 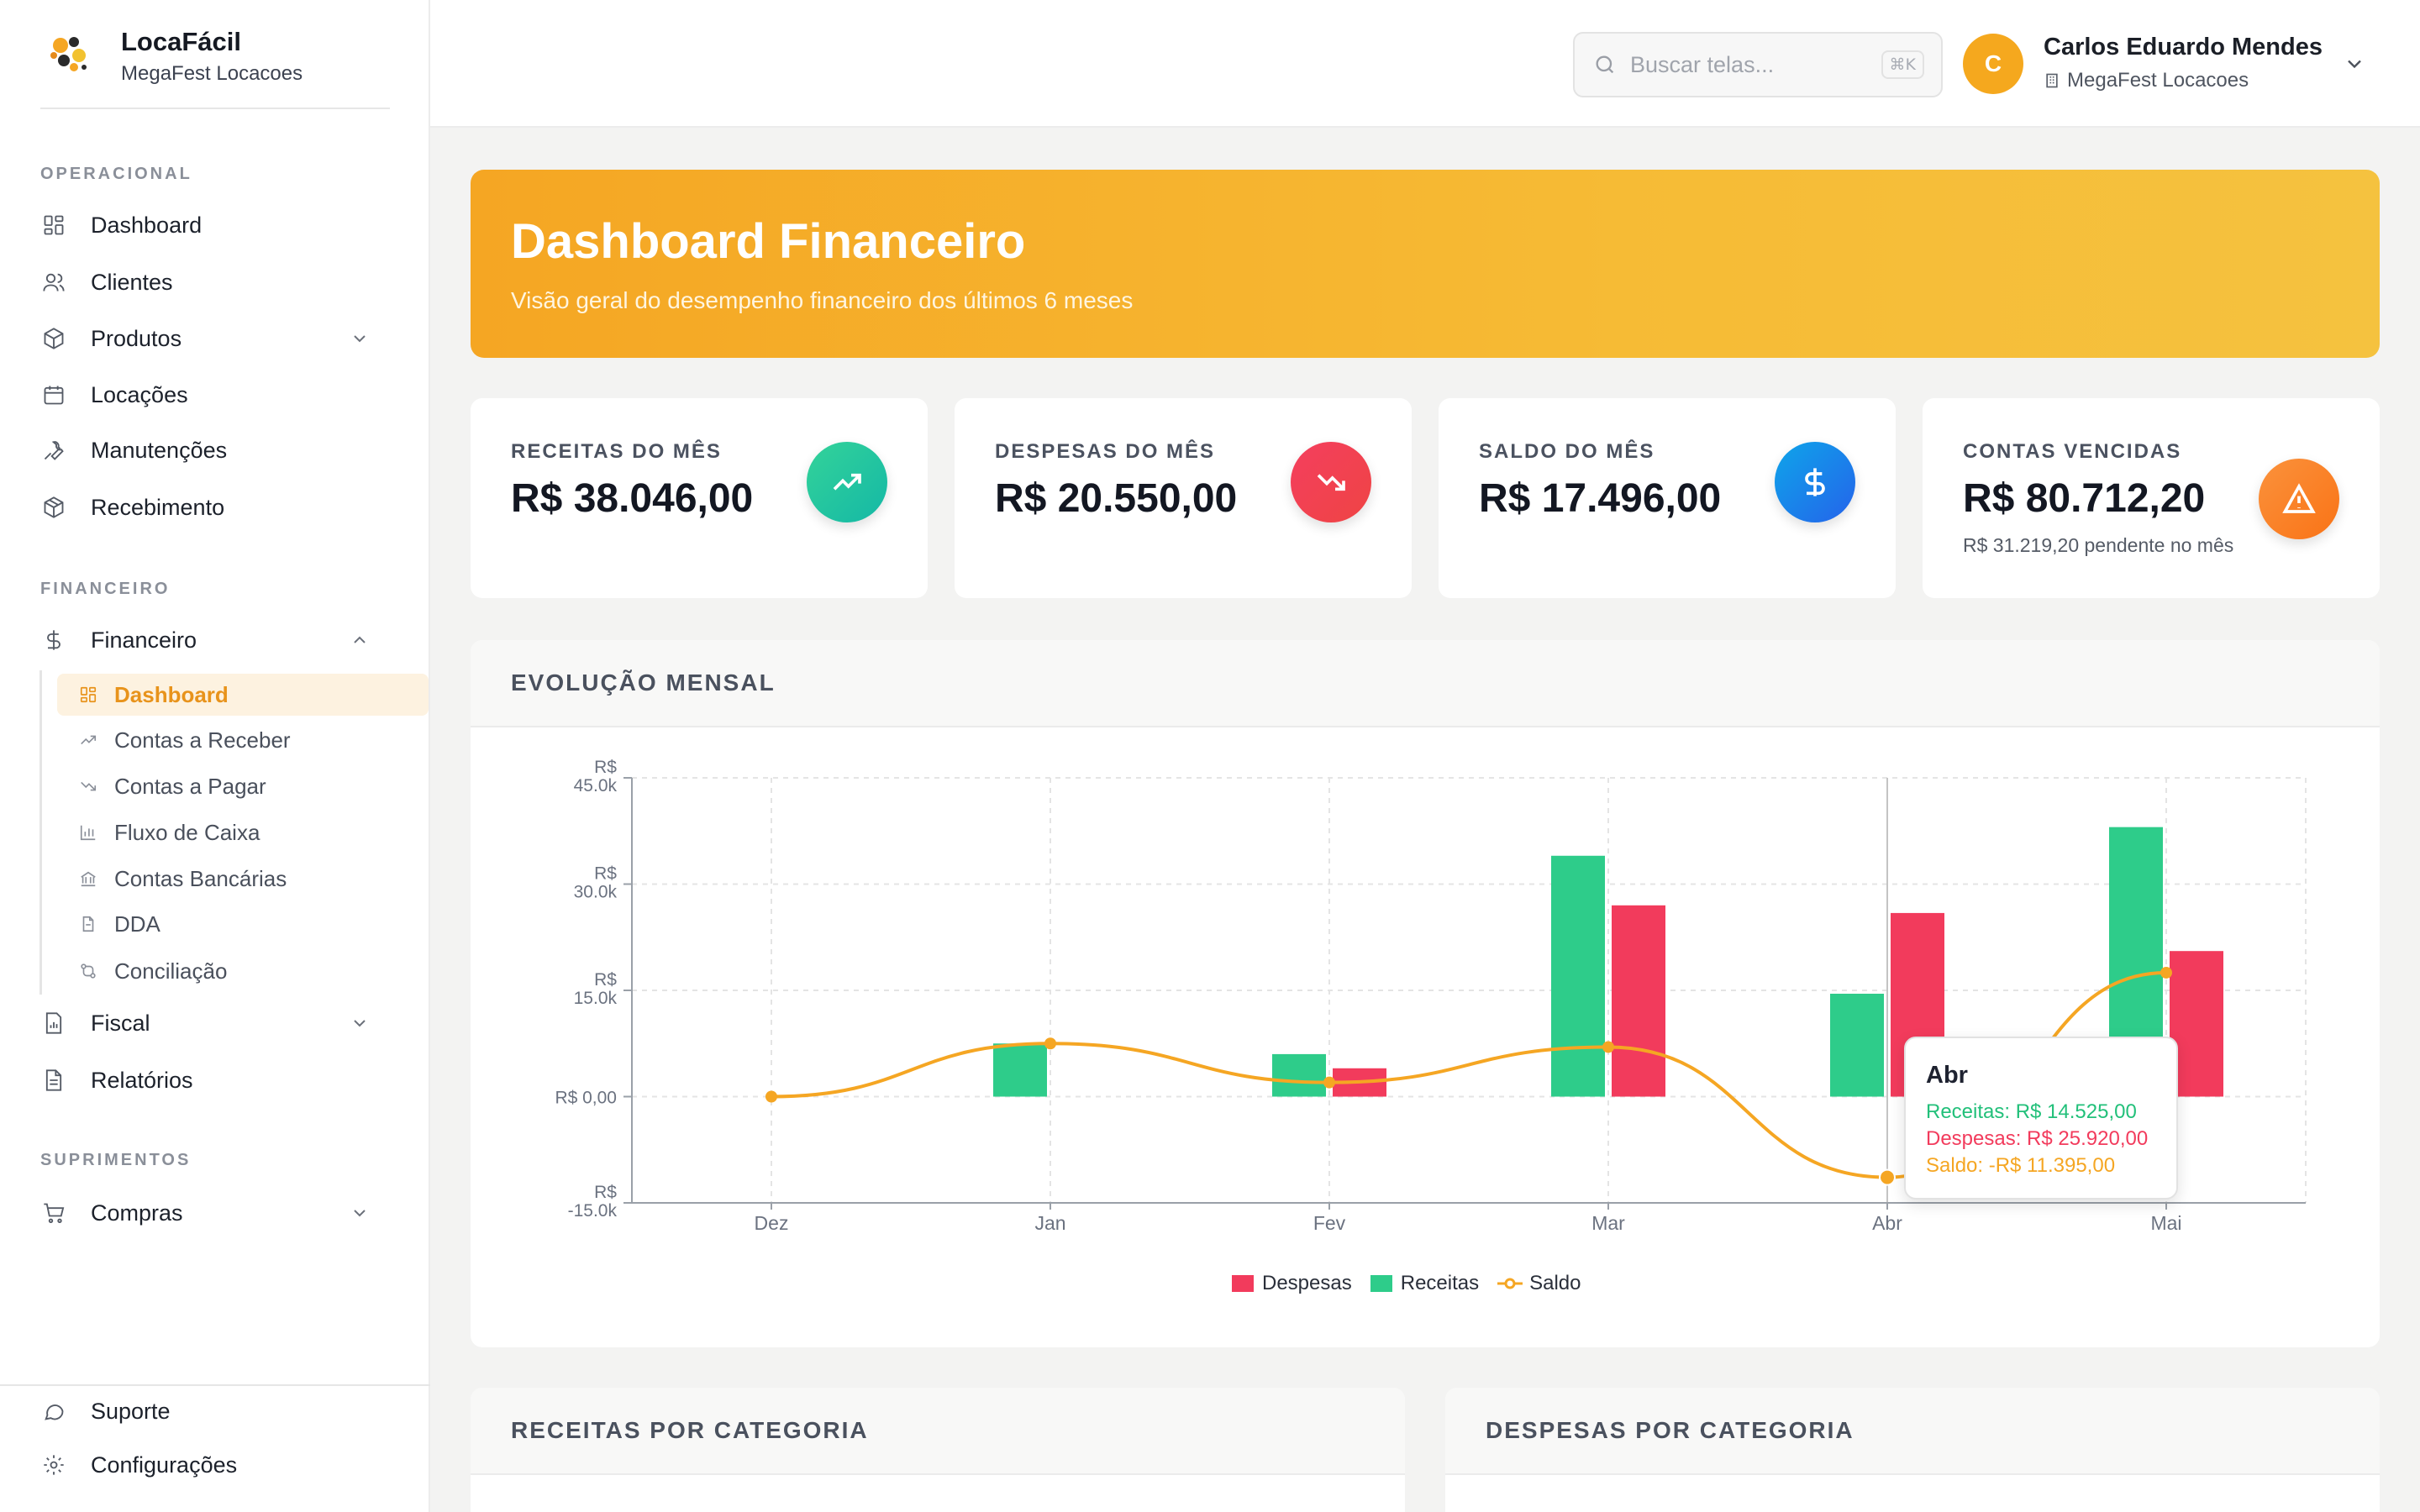 What do you see at coordinates (144, 640) in the screenshot?
I see `sidebar-item-label: Financeiro` at bounding box center [144, 640].